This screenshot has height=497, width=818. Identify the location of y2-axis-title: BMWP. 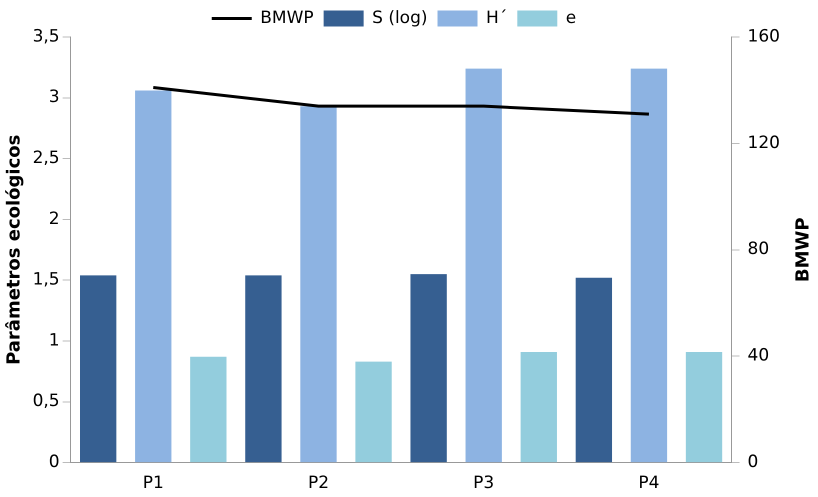
(803, 249).